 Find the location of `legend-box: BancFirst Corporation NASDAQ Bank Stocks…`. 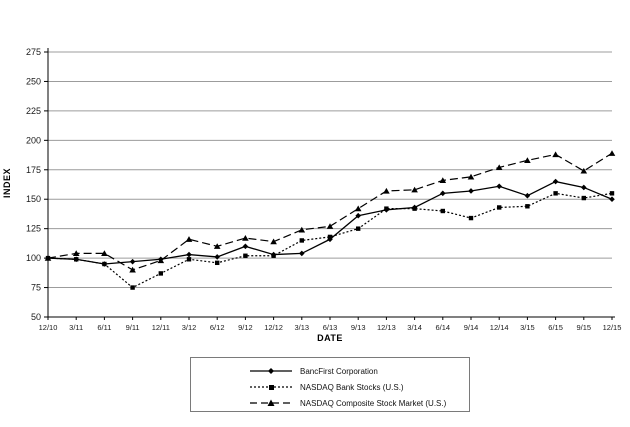

legend-box: BancFirst Corporation NASDAQ Bank Stocks… is located at coordinates (330, 384).